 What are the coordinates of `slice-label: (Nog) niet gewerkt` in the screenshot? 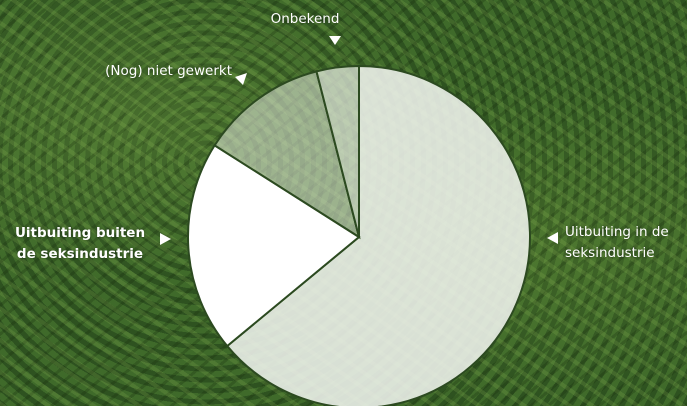 It's located at (168, 71).